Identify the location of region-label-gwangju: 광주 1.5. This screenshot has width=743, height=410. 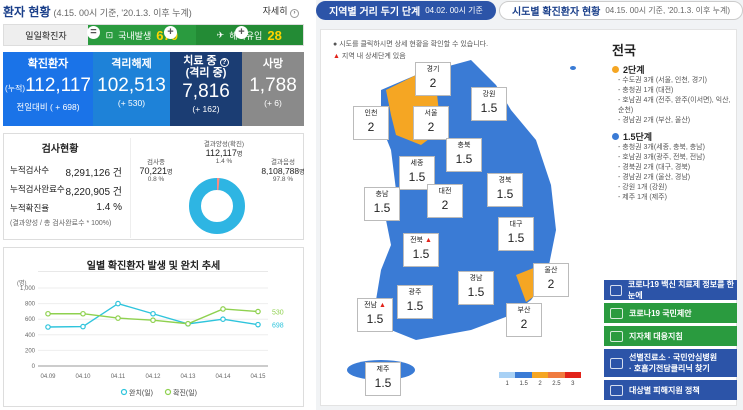
(415, 302).